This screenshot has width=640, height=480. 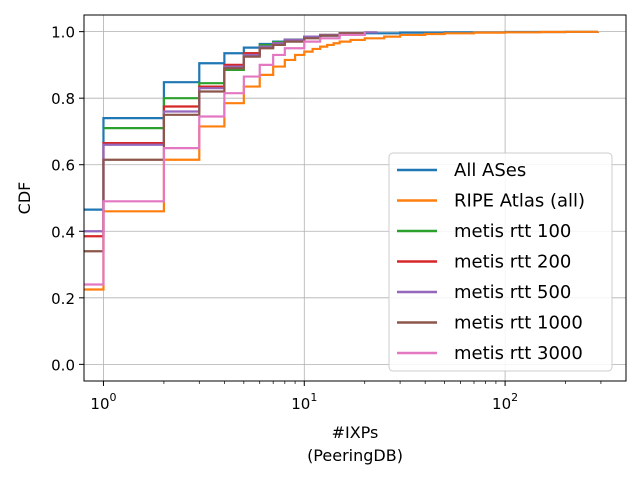 I want to click on y-tick-label: 0.2, so click(x=63, y=299).